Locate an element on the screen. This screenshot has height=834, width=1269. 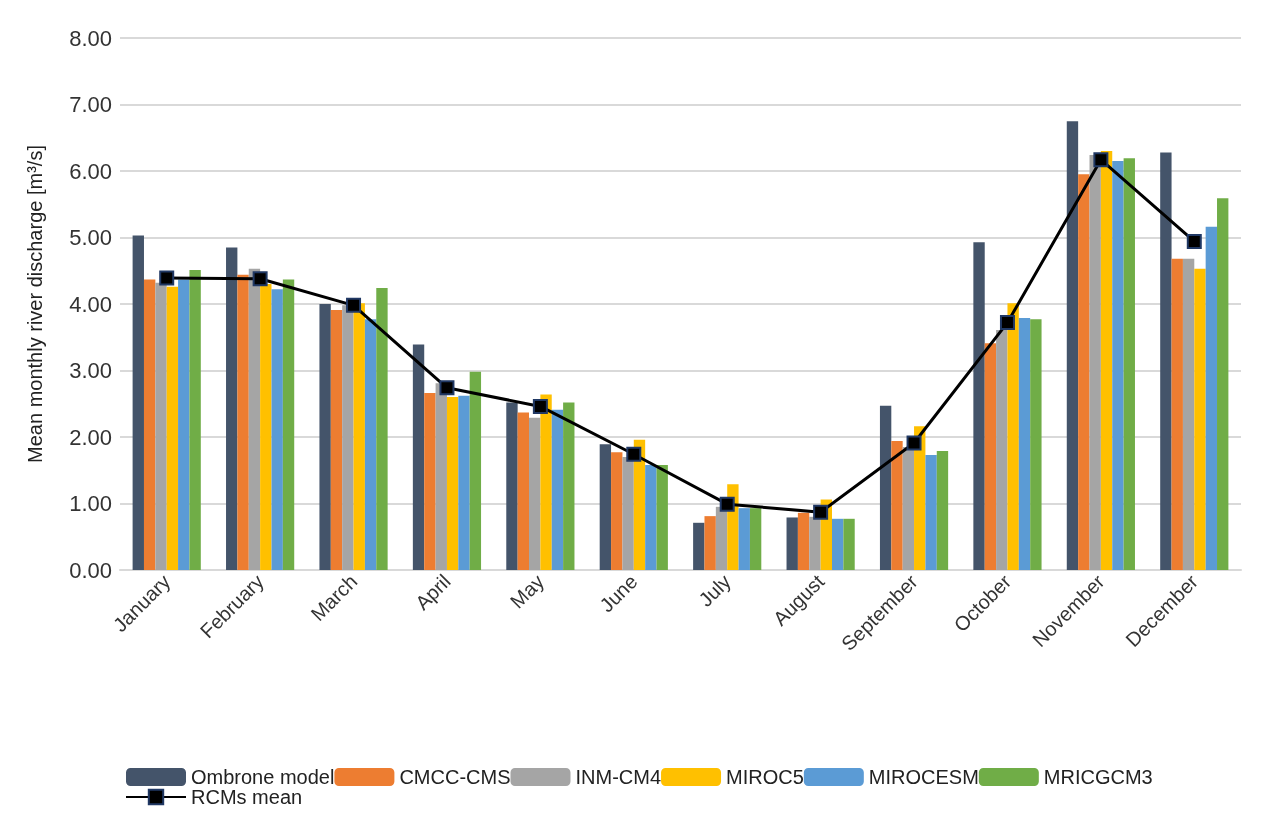
legend-label: CMCC-CMS is located at coordinates (455, 777).